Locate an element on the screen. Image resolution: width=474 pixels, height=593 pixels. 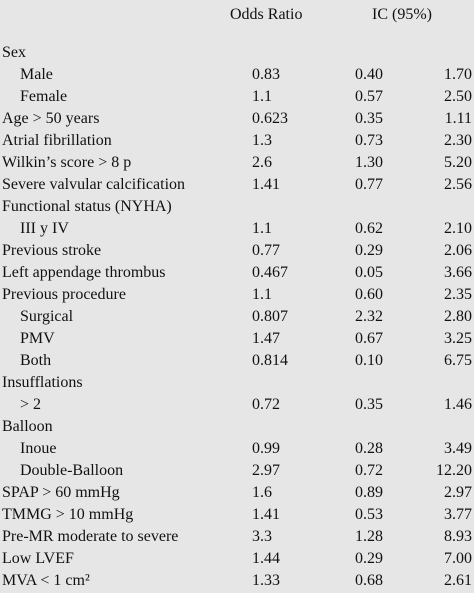
row-label: Both is located at coordinates (36, 360).